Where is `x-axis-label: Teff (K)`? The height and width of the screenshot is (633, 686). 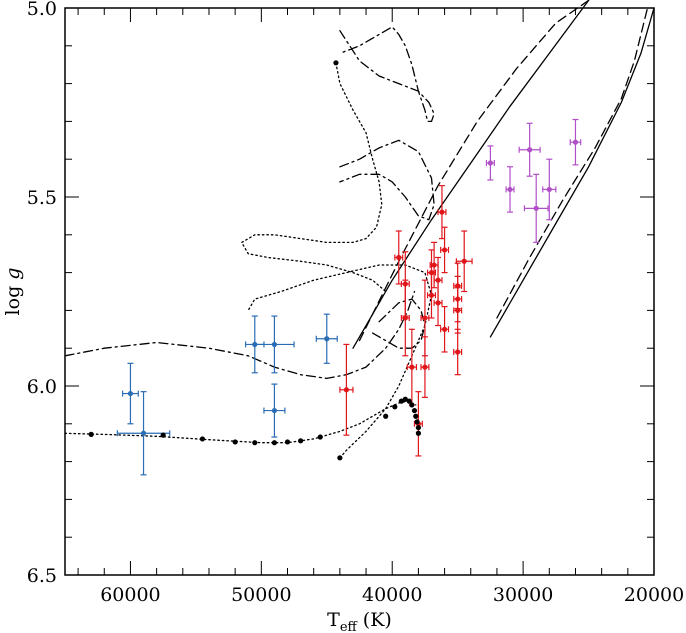
x-axis-label: Teff (K) is located at coordinates (359, 621).